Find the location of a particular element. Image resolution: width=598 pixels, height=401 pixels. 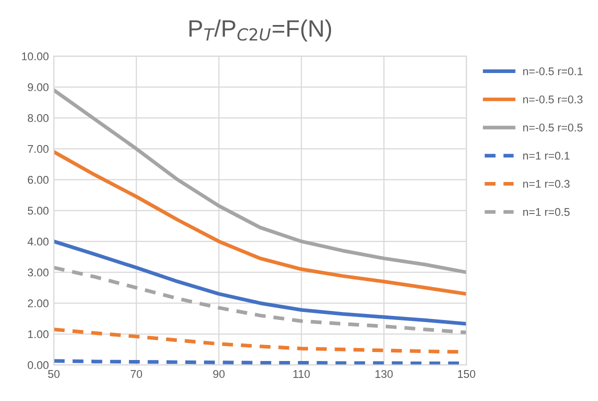

y-tick-label: 3.00 is located at coordinates (38, 272).